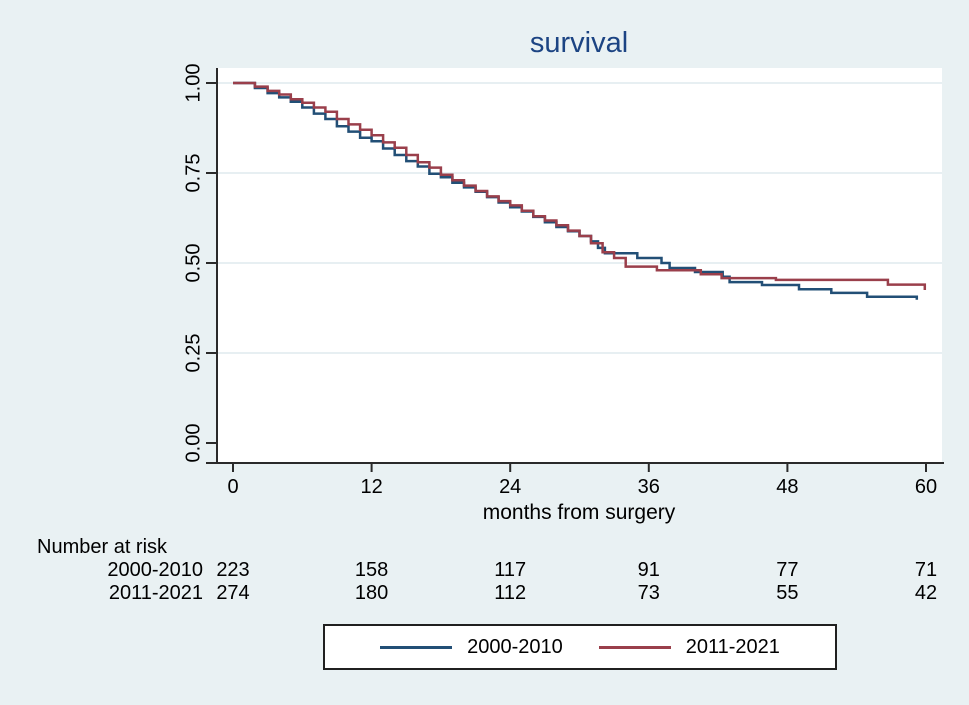  What do you see at coordinates (648, 570) in the screenshot?
I see `risk-count: 91` at bounding box center [648, 570].